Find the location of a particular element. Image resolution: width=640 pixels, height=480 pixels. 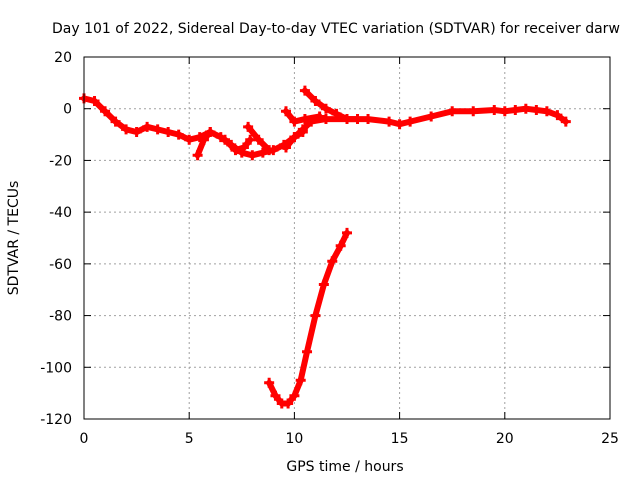

y-tick-label: -20 is located at coordinates (60, 161).